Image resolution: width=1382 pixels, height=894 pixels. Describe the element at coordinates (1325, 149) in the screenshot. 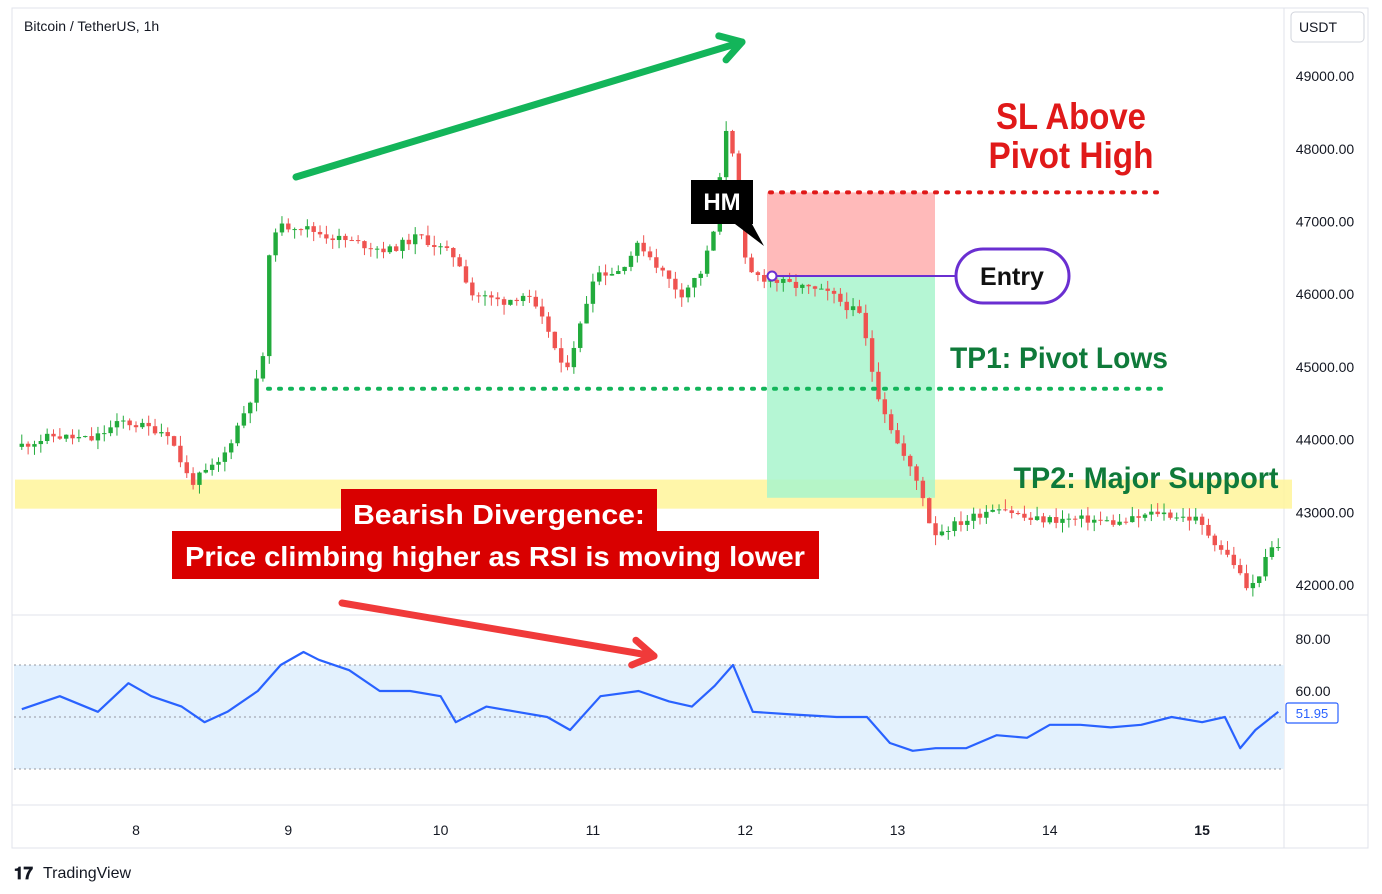

I see `price-tick-label: 48000.00` at that location.